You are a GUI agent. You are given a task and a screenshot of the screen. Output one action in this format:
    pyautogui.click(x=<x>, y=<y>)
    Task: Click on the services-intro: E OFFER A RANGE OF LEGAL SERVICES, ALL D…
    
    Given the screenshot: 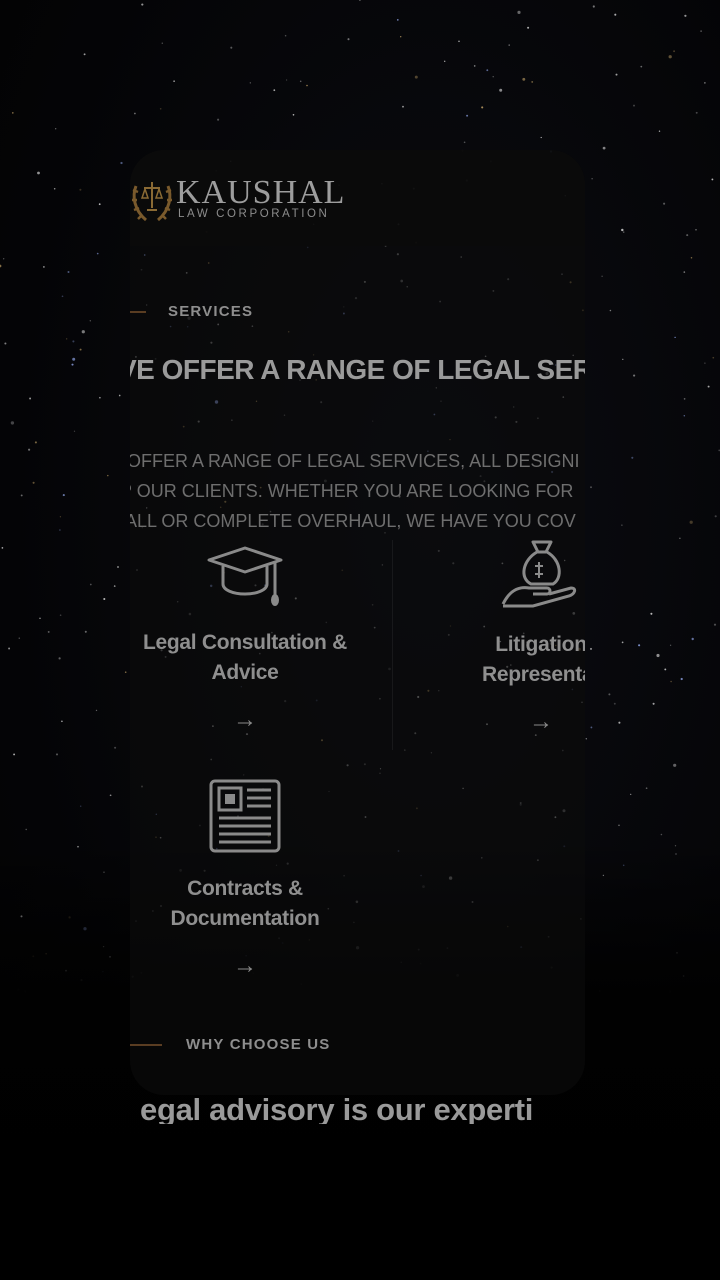 What is the action you would take?
    pyautogui.click(x=357, y=491)
    